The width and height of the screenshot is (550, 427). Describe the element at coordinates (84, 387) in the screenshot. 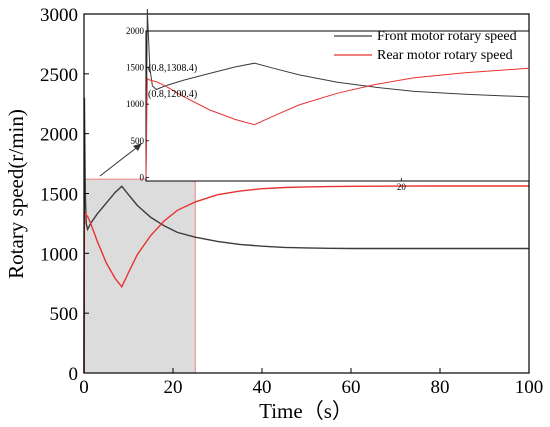

I see `x-tick-label: 0` at that location.